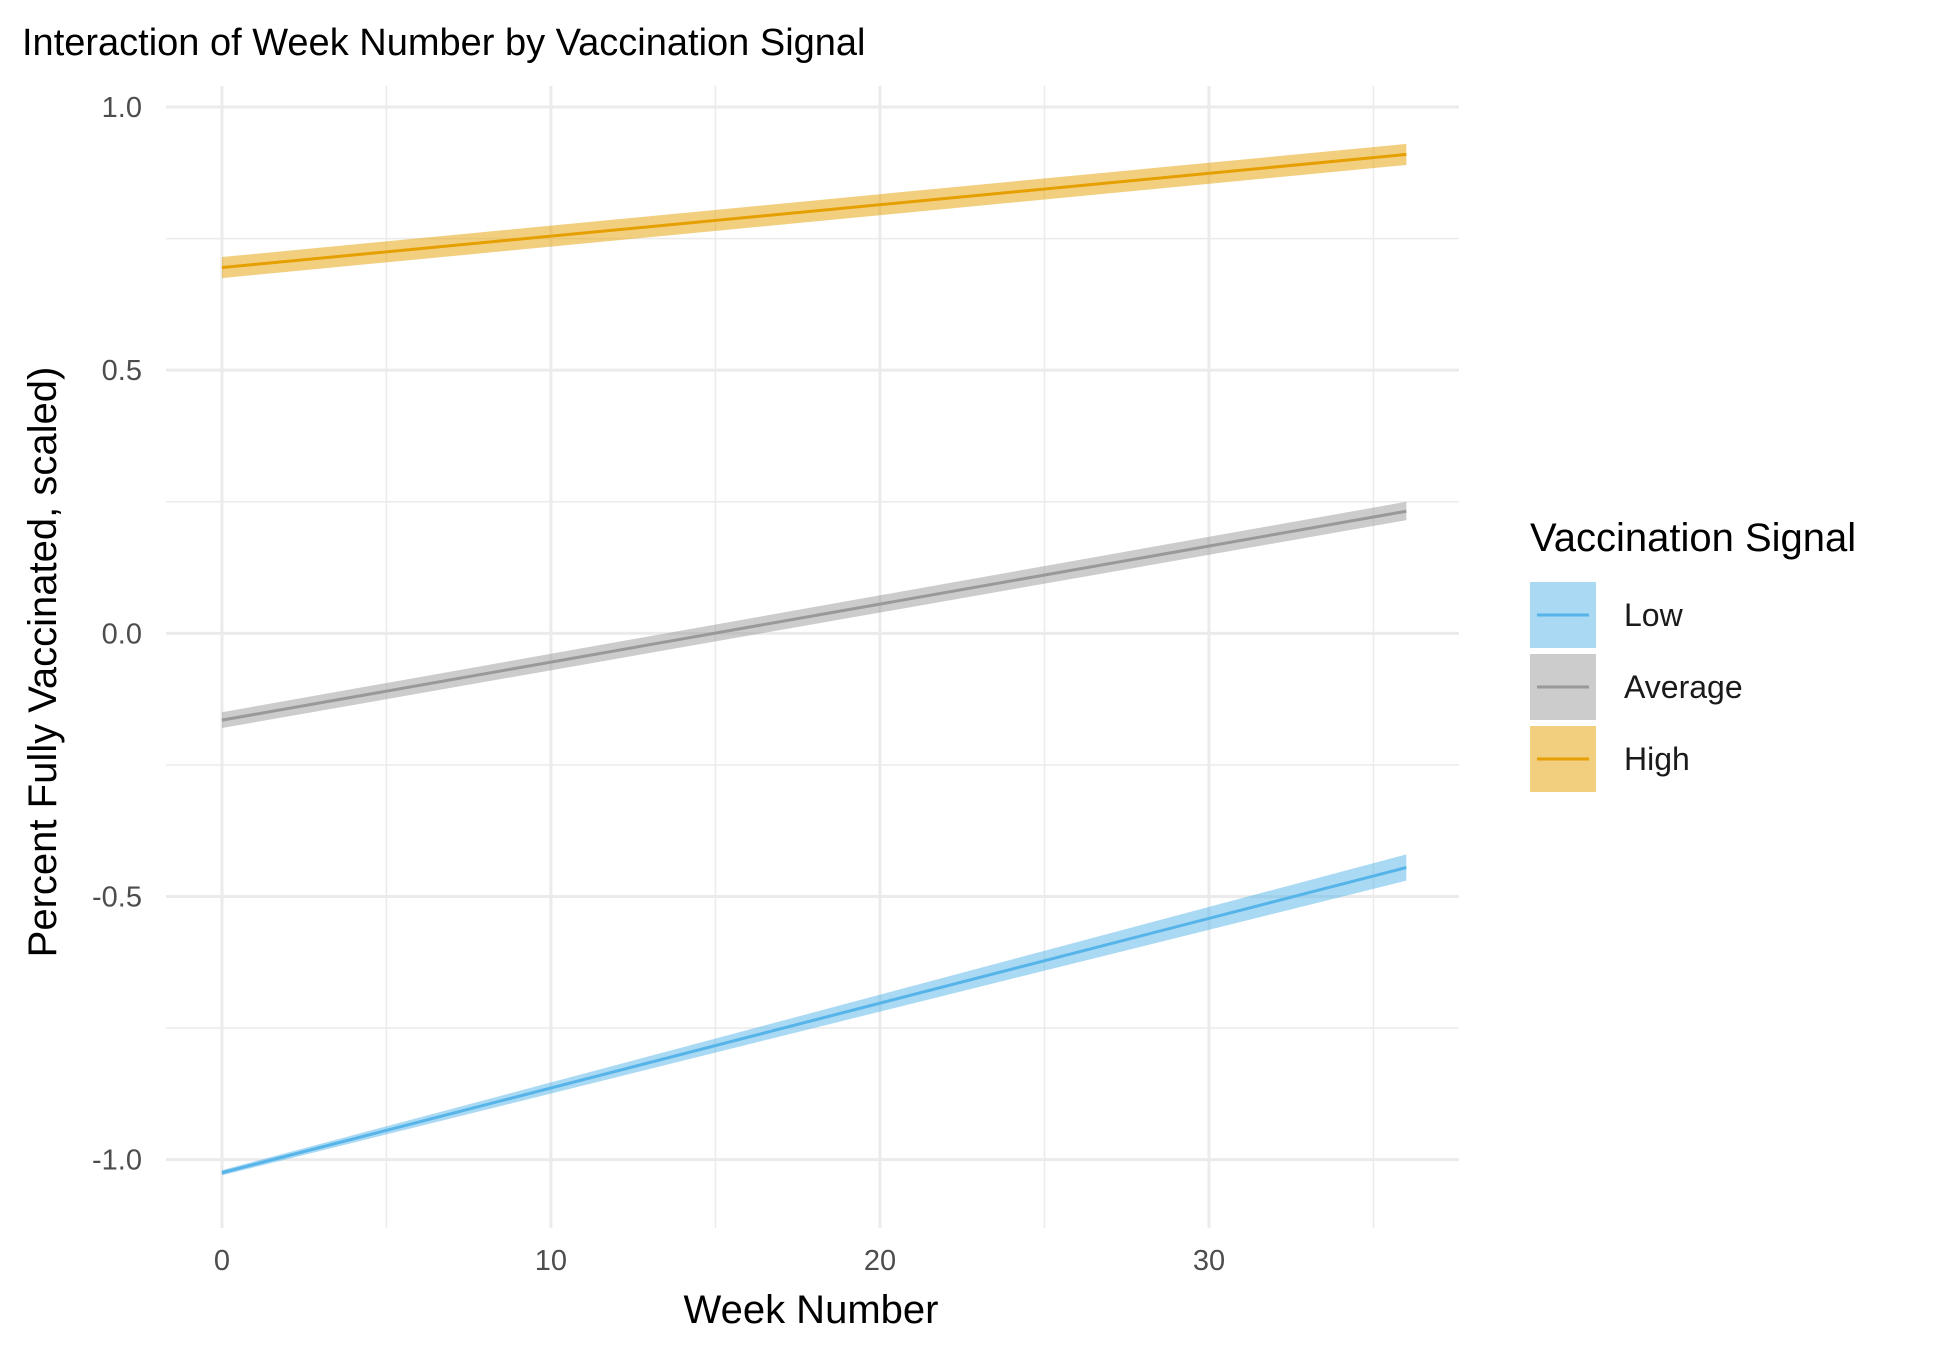 This screenshot has width=1950, height=1349. I want to click on legend: Vaccination Signal Low Average High, so click(1693, 654).